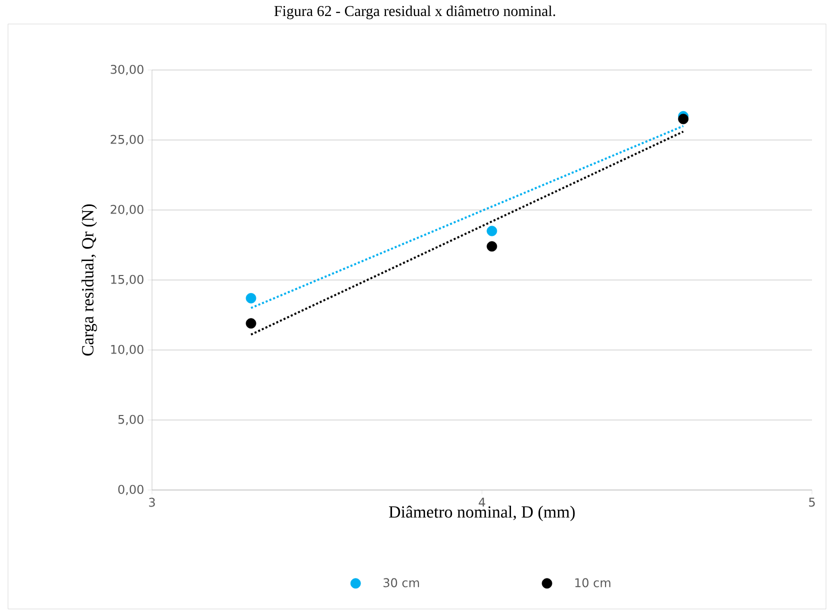 The image size is (831, 610). Describe the element at coordinates (592, 583) in the screenshot. I see `legend-label: 10 cm` at that location.